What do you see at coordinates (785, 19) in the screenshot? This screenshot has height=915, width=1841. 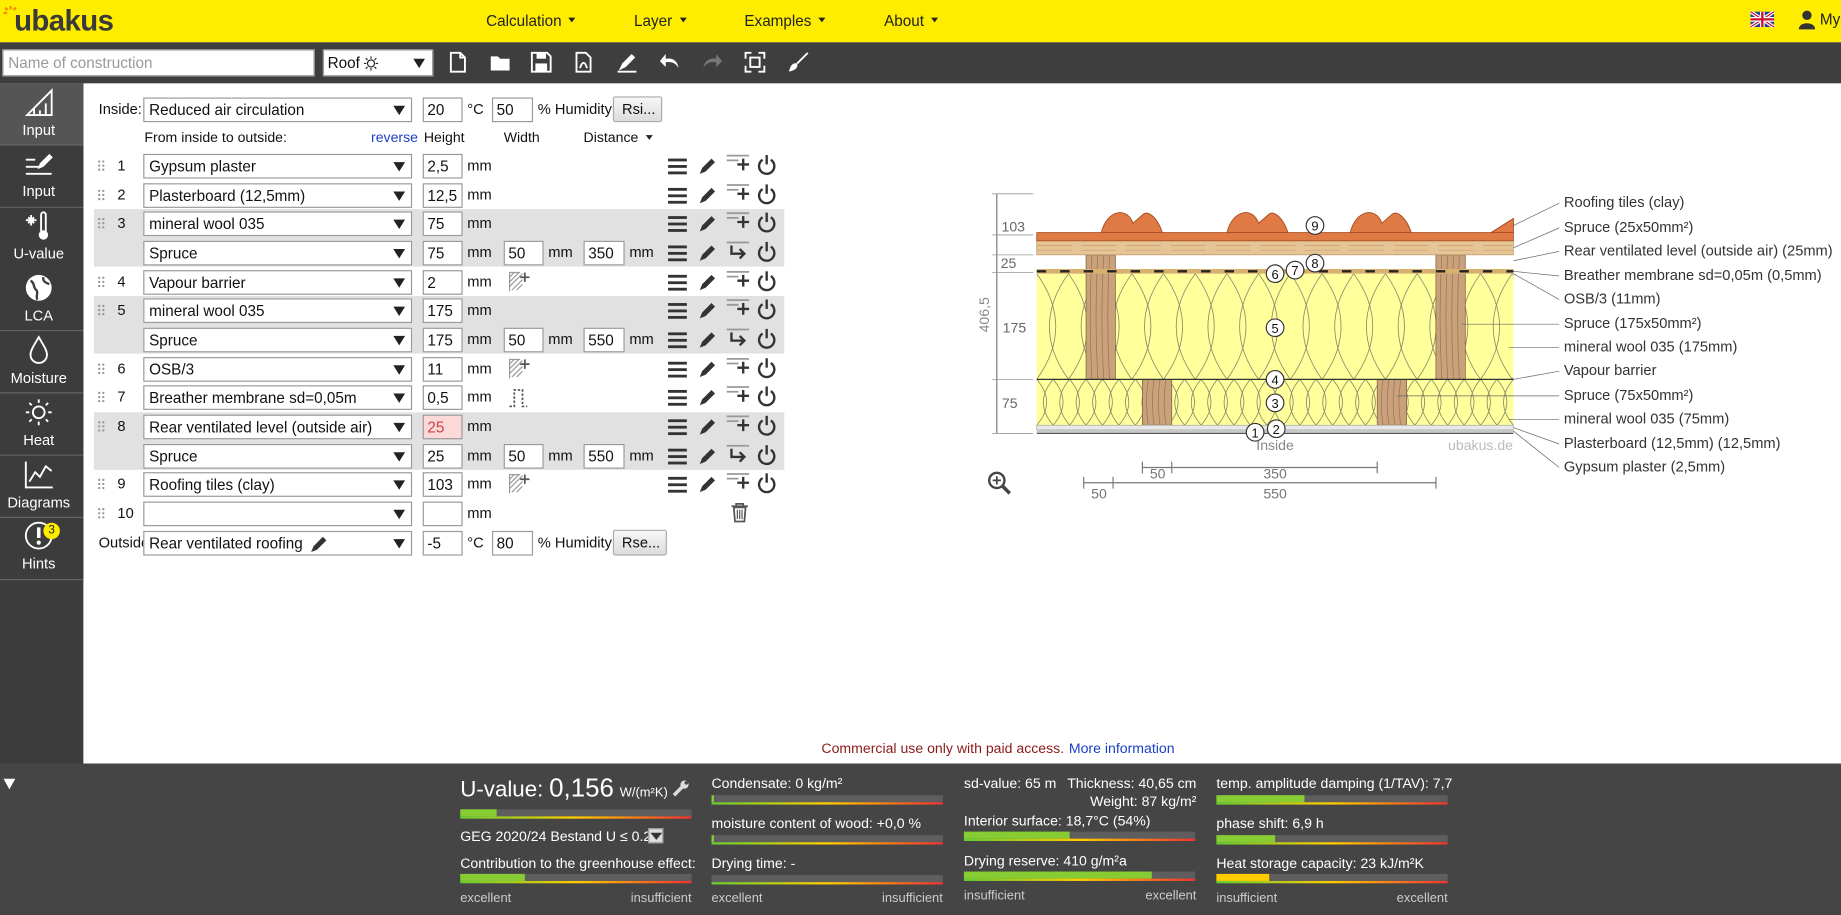 I see `menu-item: Examples` at bounding box center [785, 19].